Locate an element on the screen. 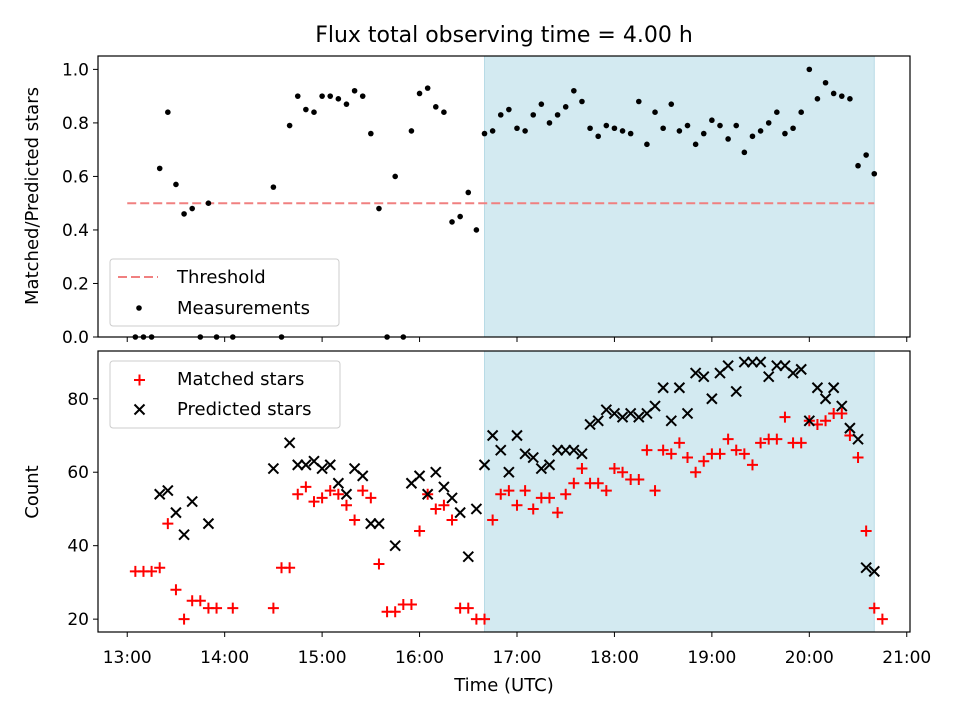 This screenshot has width=960, height=720. legend-predicted-label: Predicted stars is located at coordinates (244, 409).